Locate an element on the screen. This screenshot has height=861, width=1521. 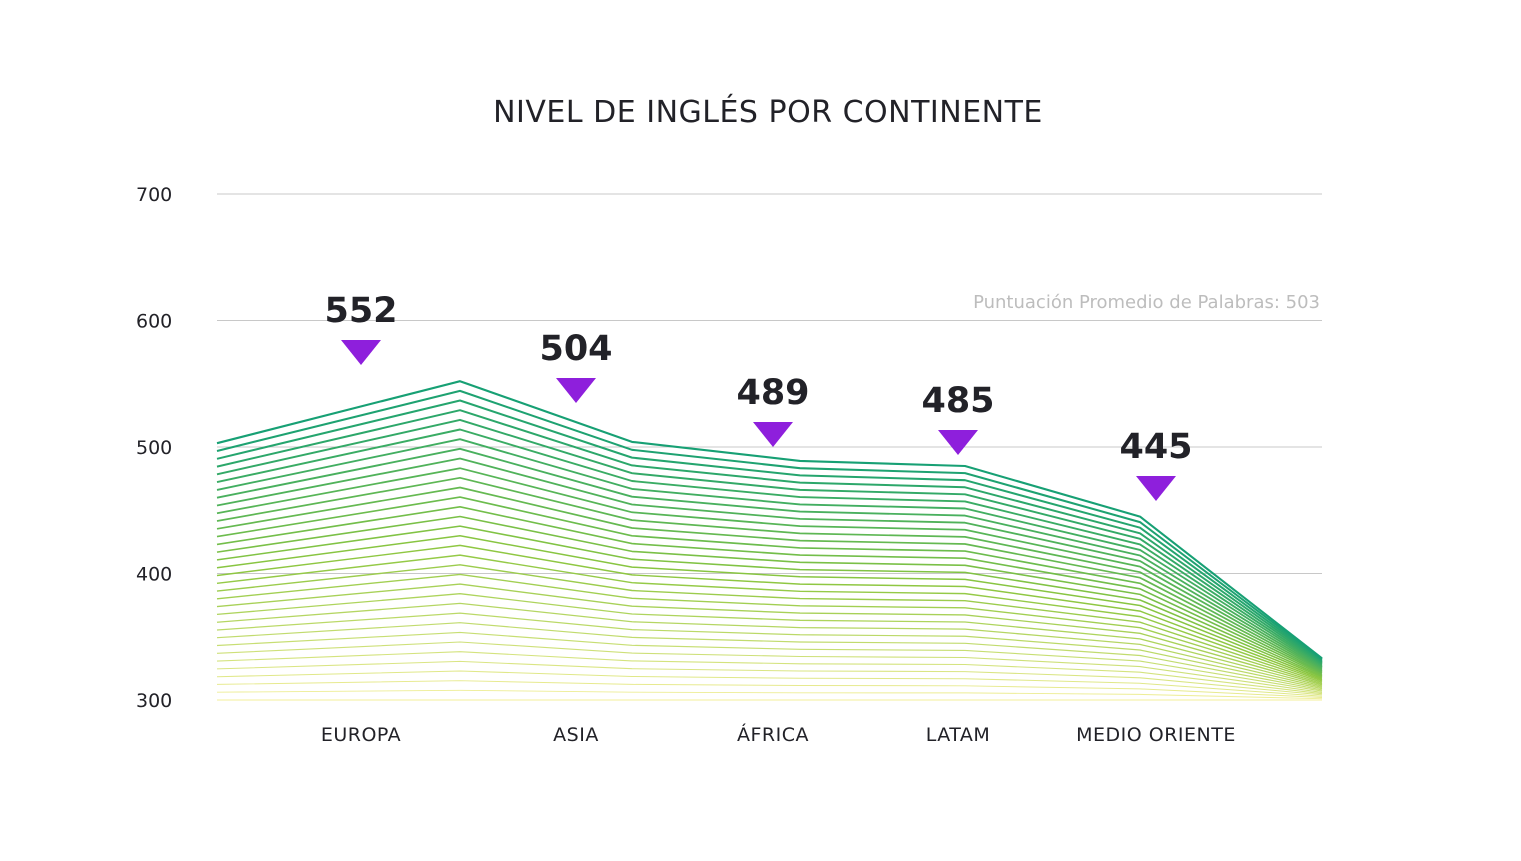
value-label: 445 is located at coordinates (1155, 447).